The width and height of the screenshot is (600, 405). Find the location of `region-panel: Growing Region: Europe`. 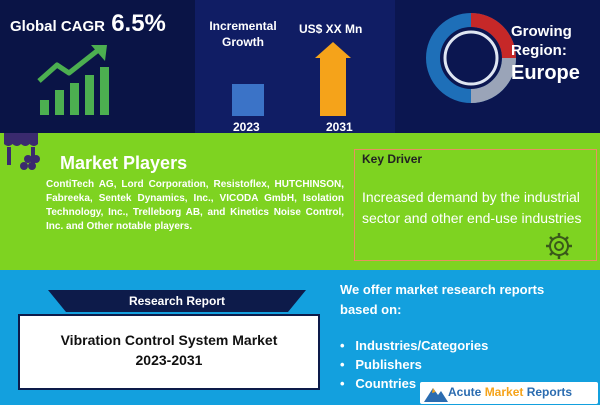

region-panel: Growing Region: Europe is located at coordinates (497, 66).